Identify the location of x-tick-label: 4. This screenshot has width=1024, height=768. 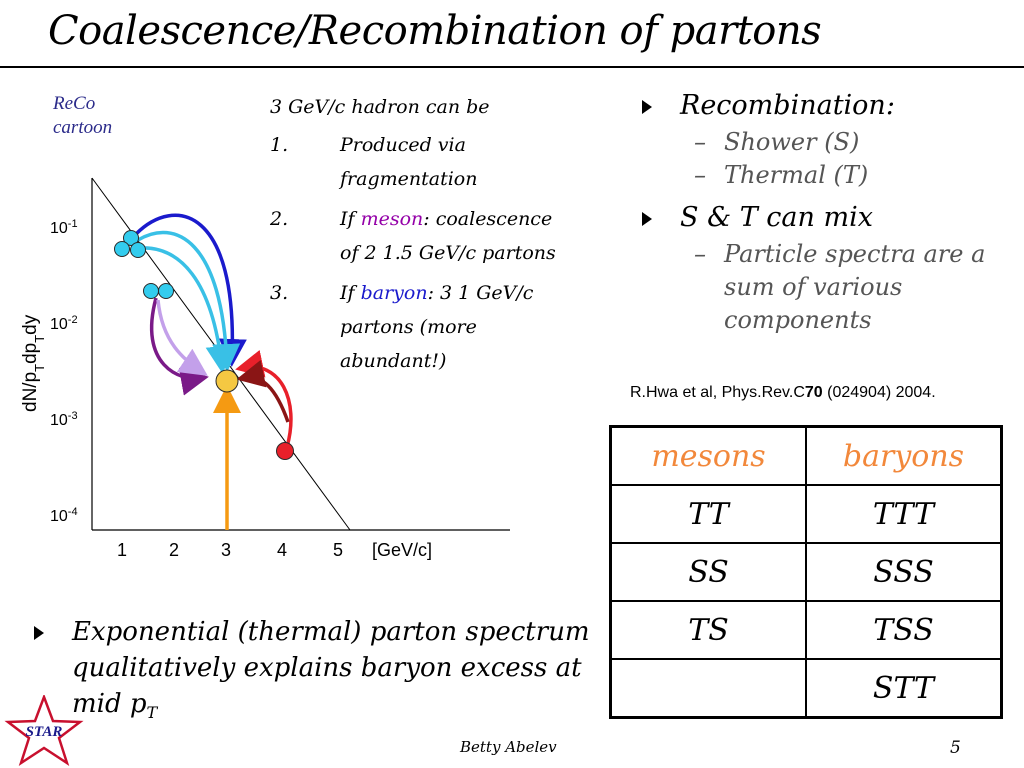
(282, 550).